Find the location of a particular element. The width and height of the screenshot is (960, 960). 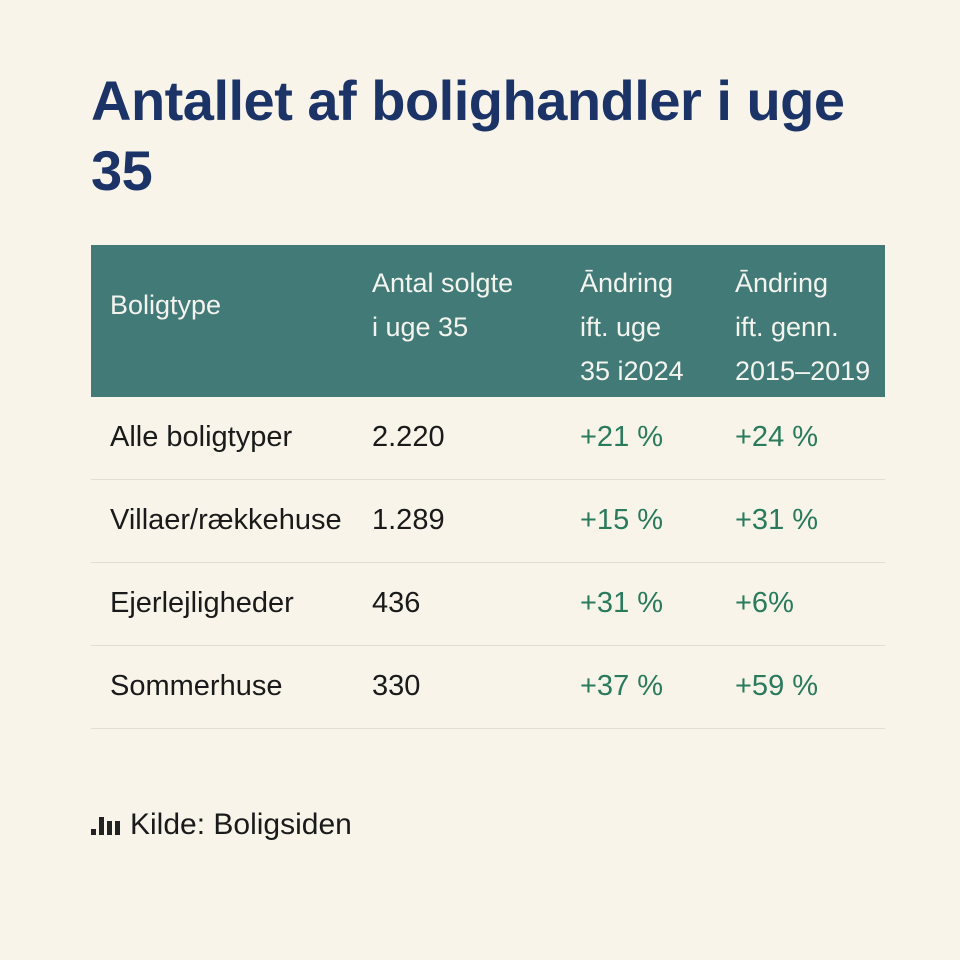

header-change-2024: Āndring ift. uge 35 i2024 is located at coordinates (632, 327).